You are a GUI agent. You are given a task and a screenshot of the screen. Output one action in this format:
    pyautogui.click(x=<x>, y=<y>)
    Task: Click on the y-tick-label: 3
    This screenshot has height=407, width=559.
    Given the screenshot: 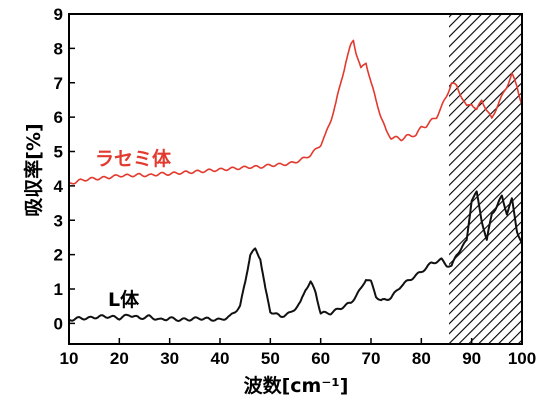 What is the action you would take?
    pyautogui.click(x=58, y=220)
    